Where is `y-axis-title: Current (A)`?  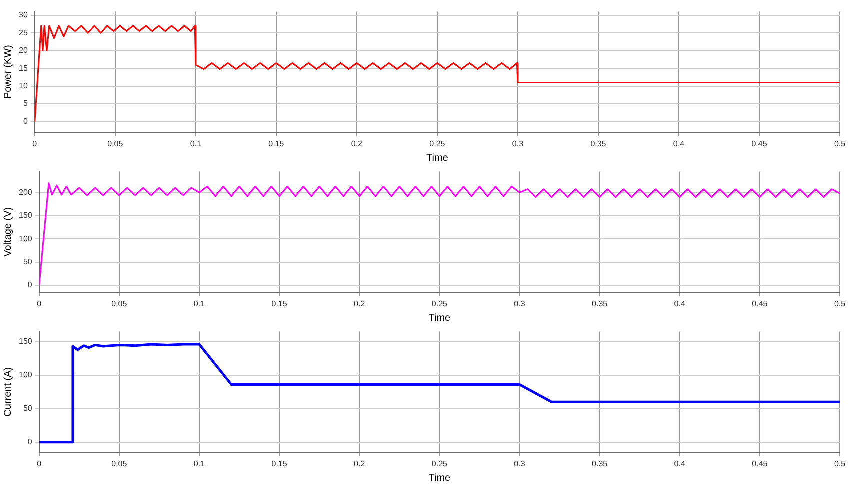
y-axis-title: Current (A) is located at coordinates (8, 392).